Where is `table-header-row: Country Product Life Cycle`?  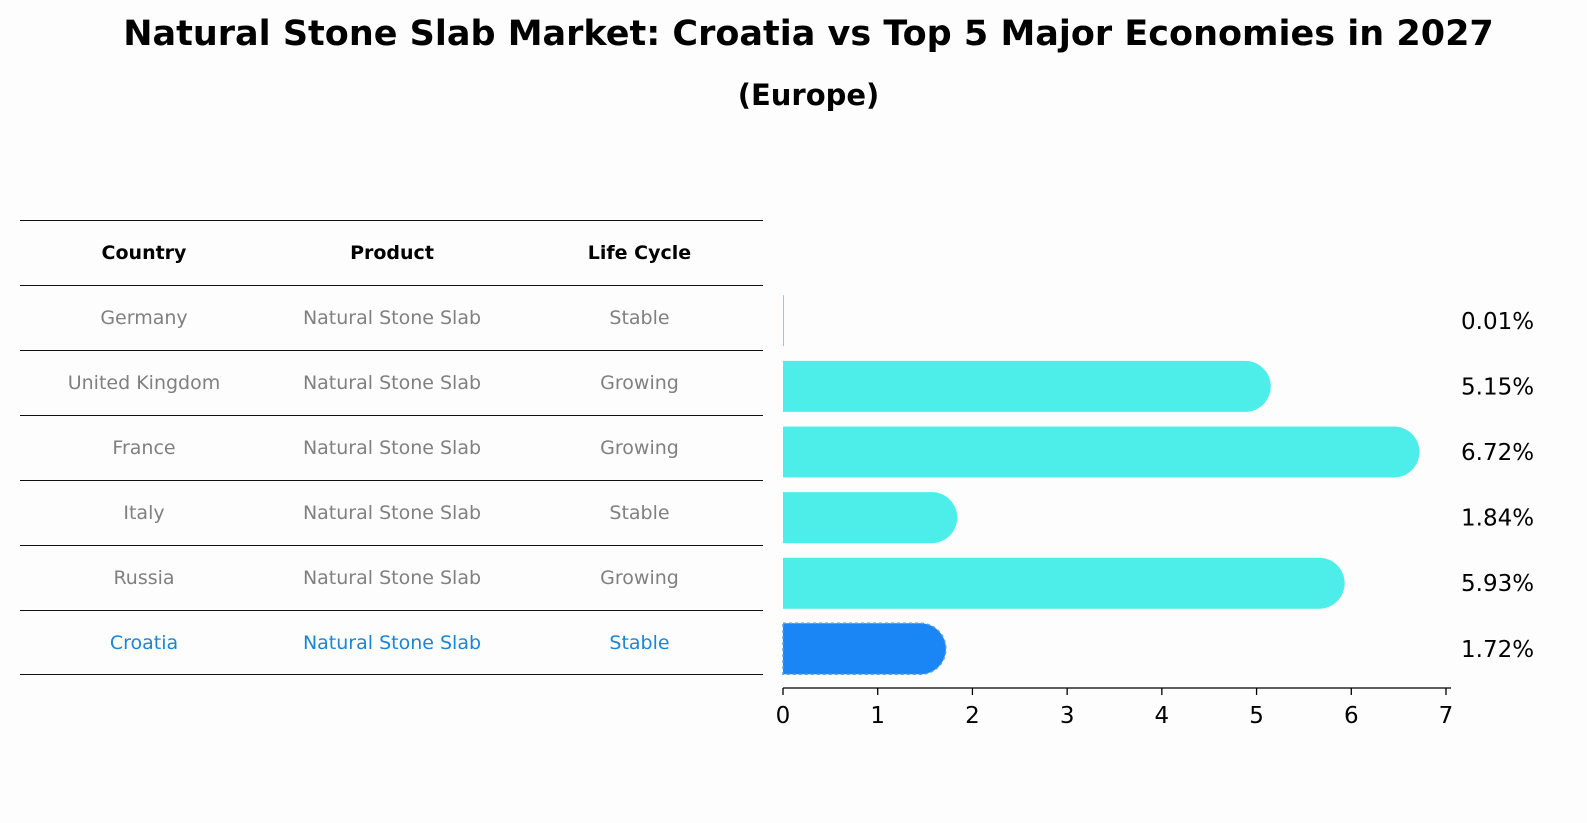
table-header-row: Country Product Life Cycle is located at coordinates (391, 252).